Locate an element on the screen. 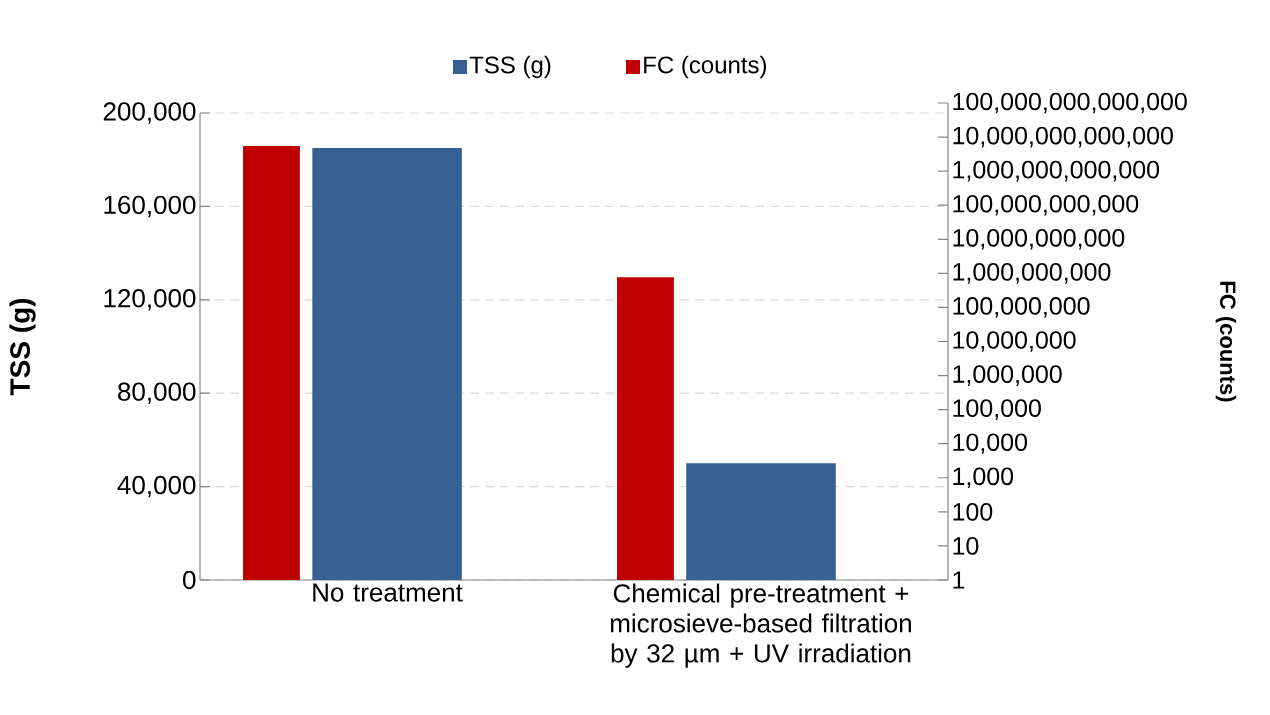  y-tick-label: 80,000 is located at coordinates (157, 393).